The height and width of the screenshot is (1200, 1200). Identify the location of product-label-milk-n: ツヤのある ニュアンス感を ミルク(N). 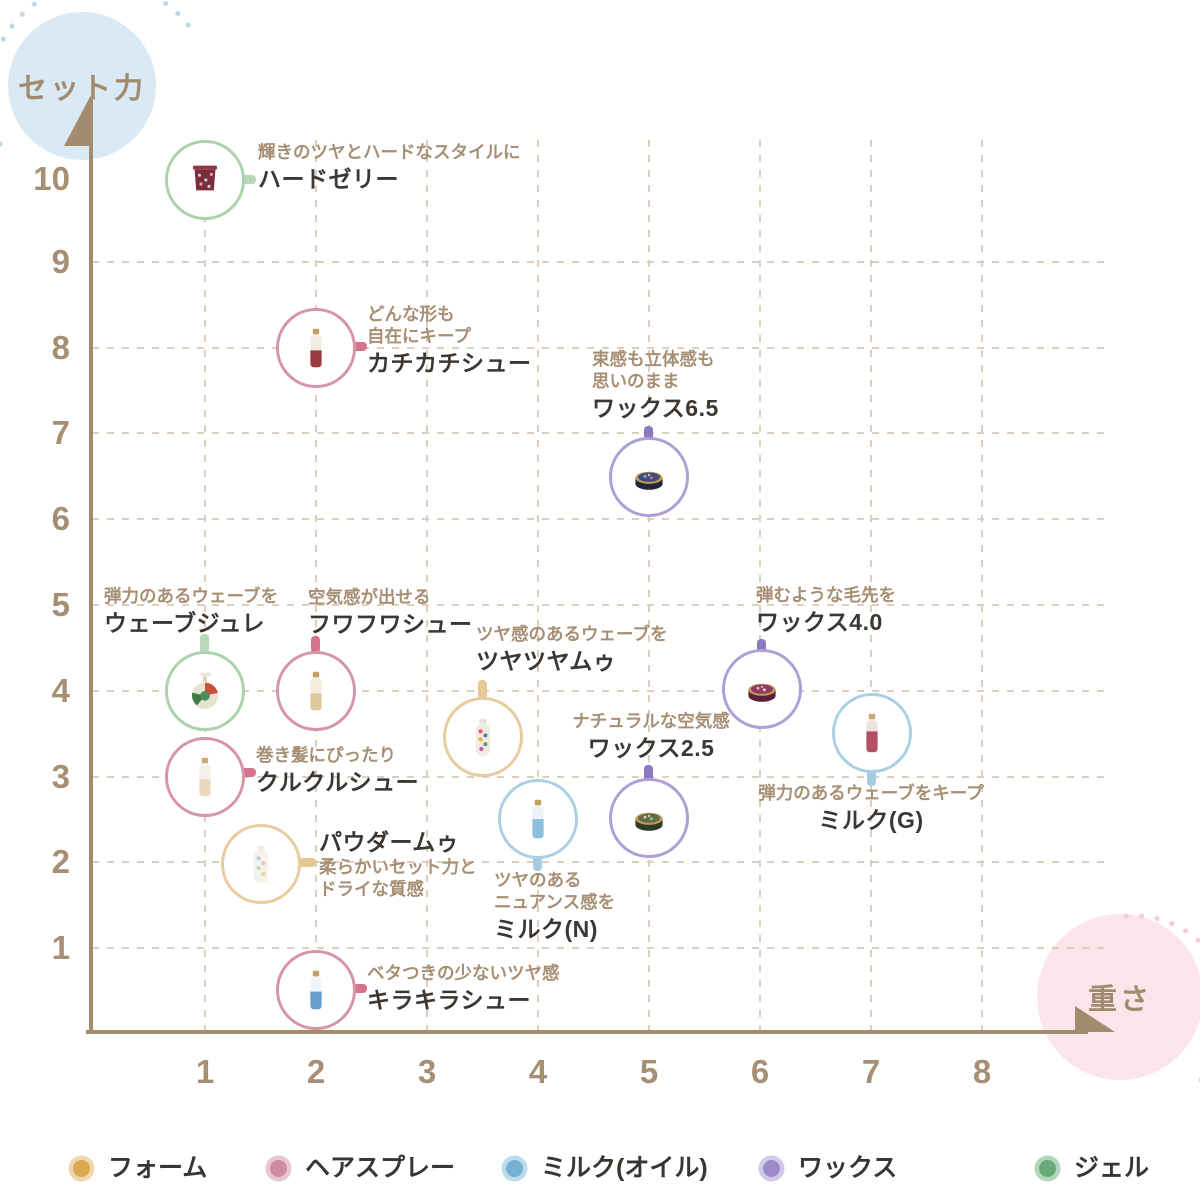
(554, 906).